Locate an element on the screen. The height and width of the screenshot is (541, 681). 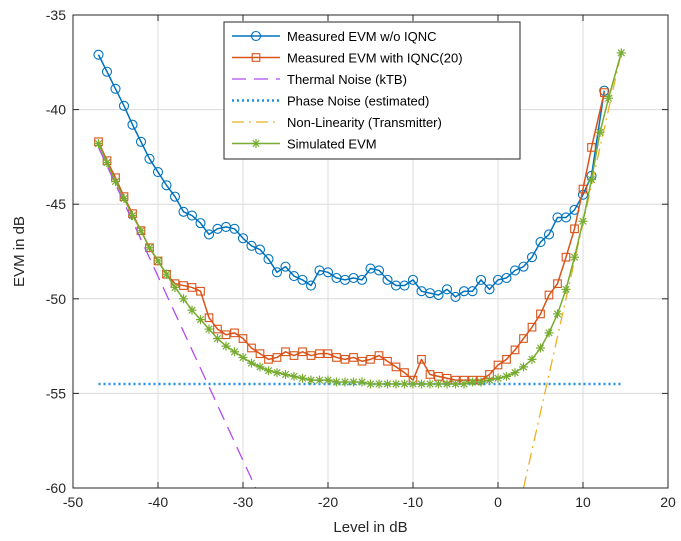
x-tick-label: -30 is located at coordinates (243, 502).